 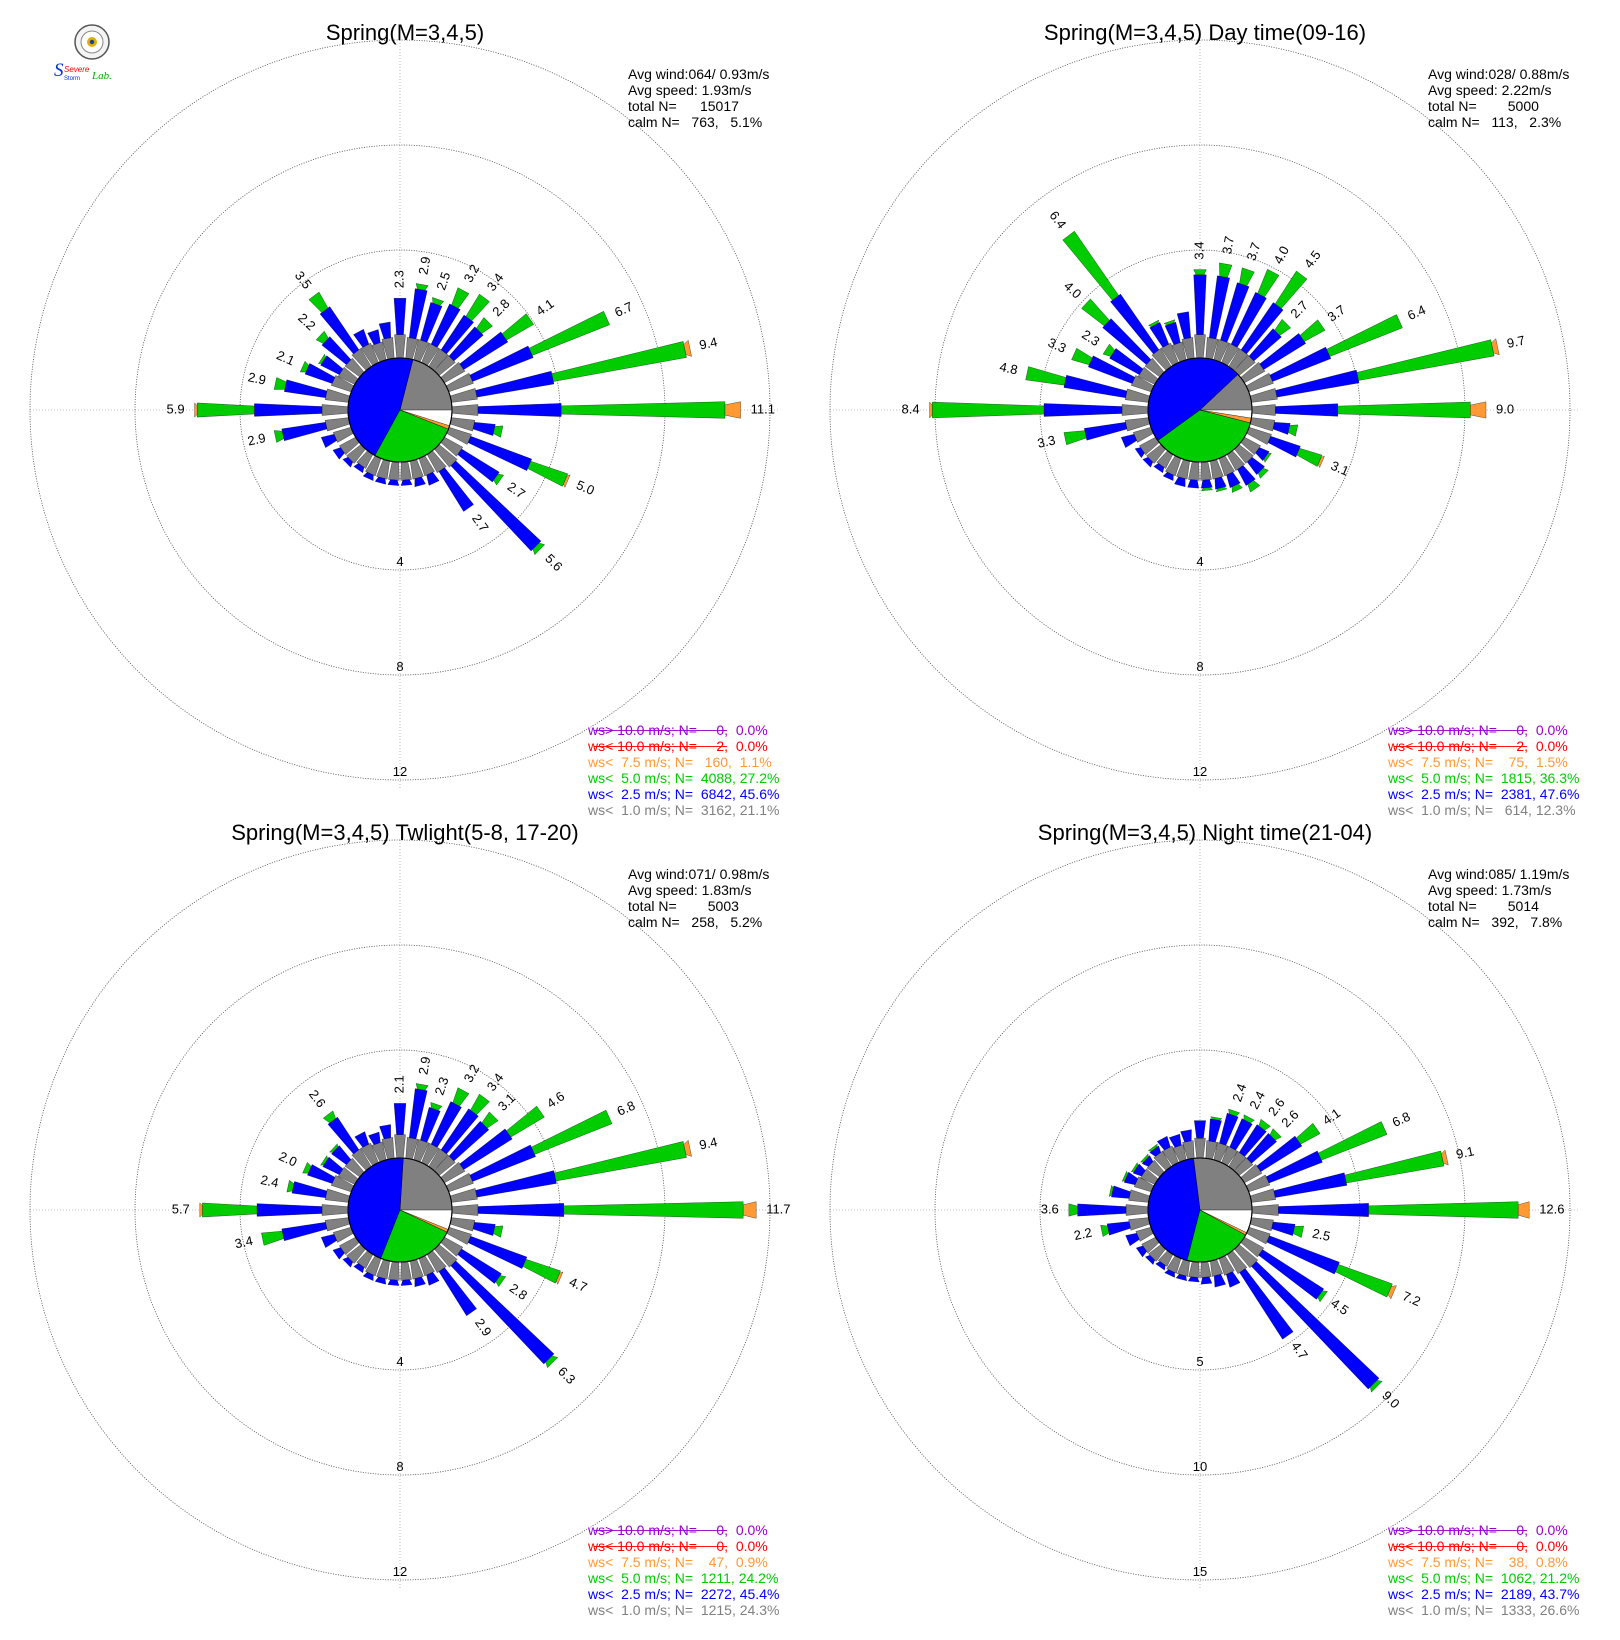 What do you see at coordinates (1200, 1210) in the screenshot?
I see `calm-pie` at bounding box center [1200, 1210].